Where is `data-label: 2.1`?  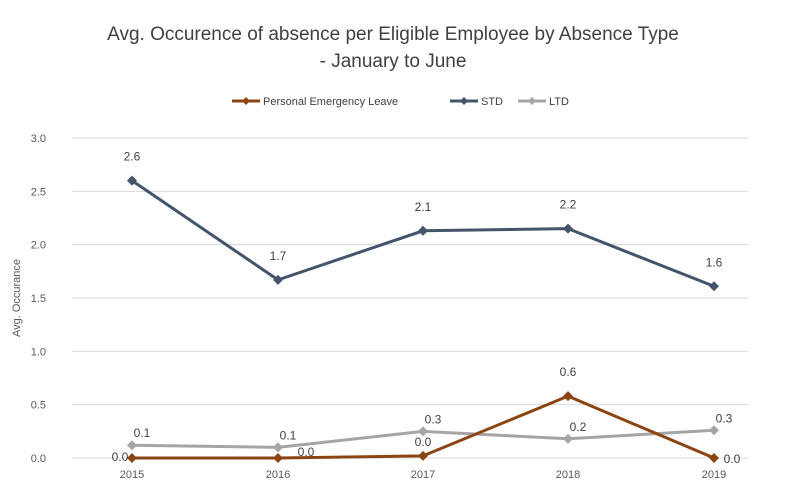
data-label: 2.1 is located at coordinates (423, 207).